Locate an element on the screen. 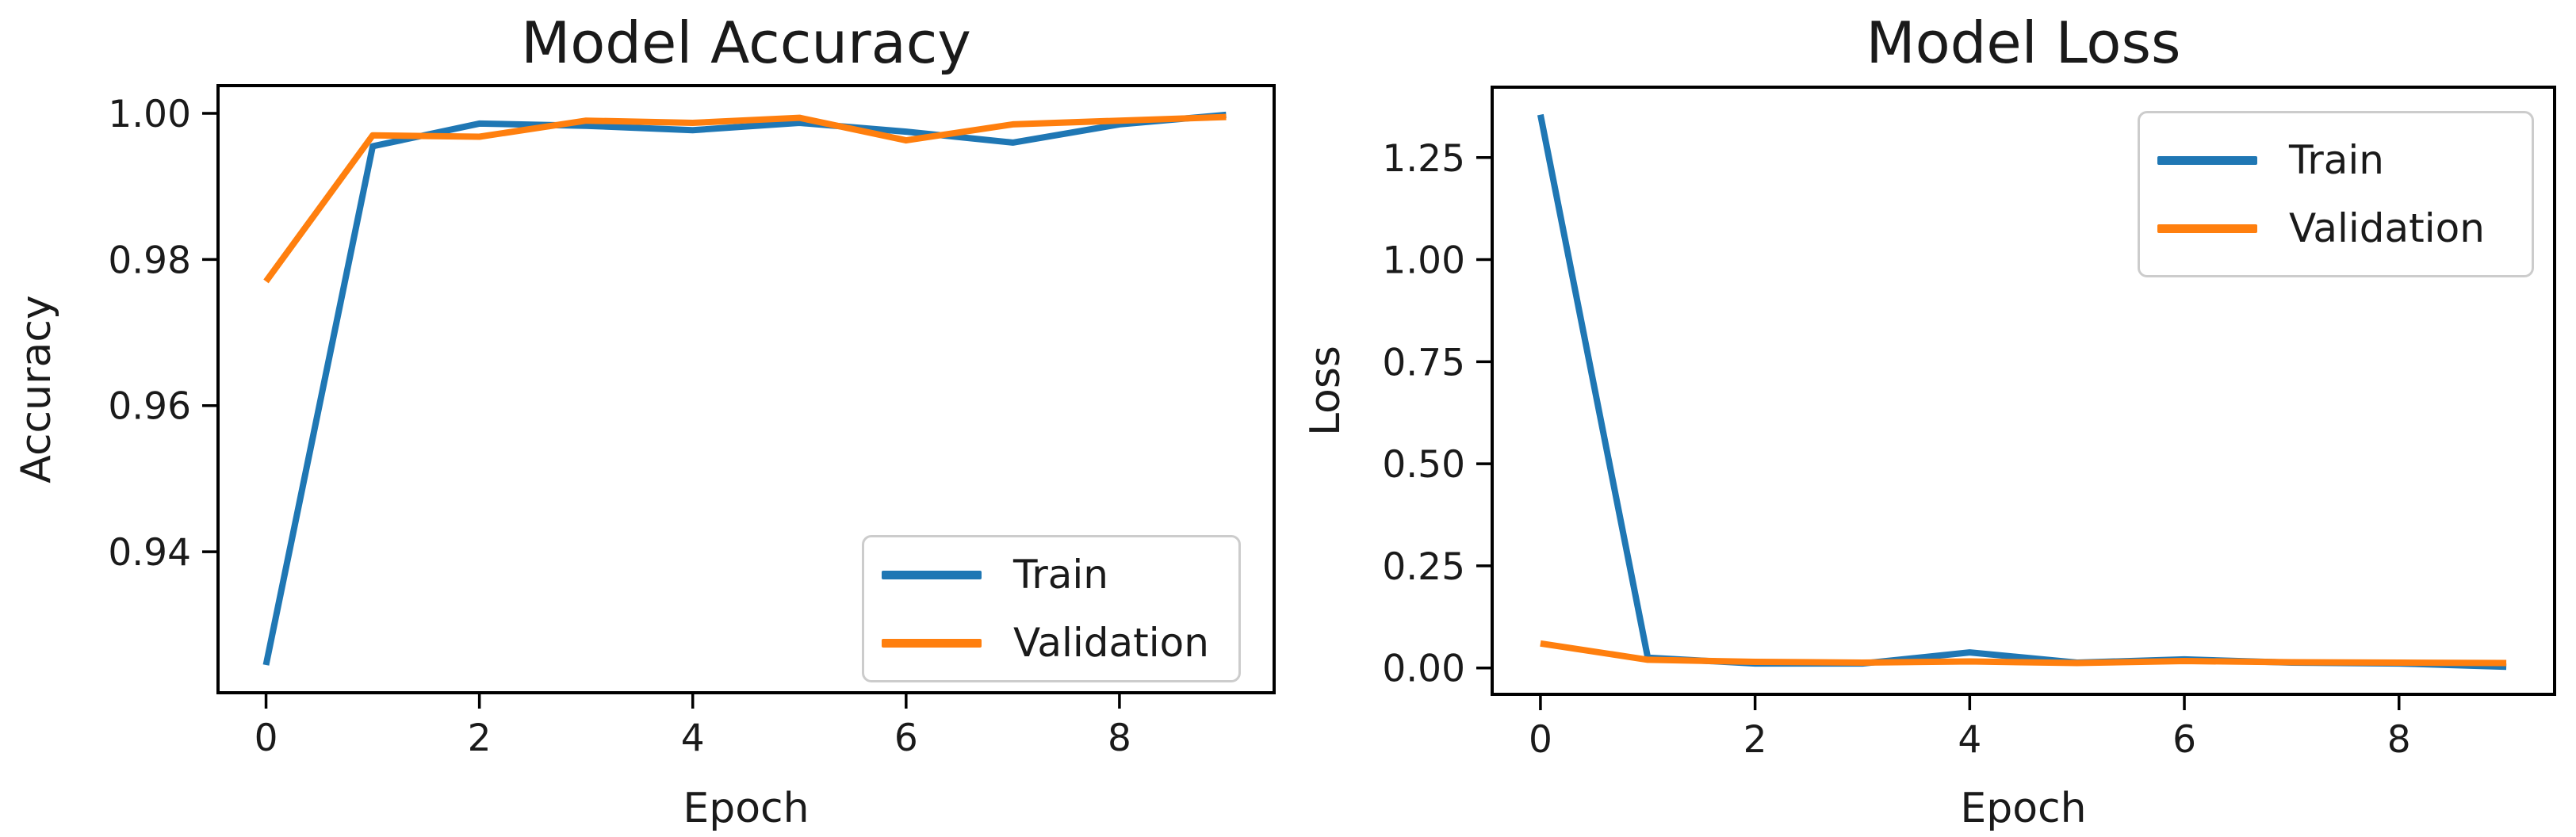  loss-legend: Train Validation is located at coordinates (2336, 194).